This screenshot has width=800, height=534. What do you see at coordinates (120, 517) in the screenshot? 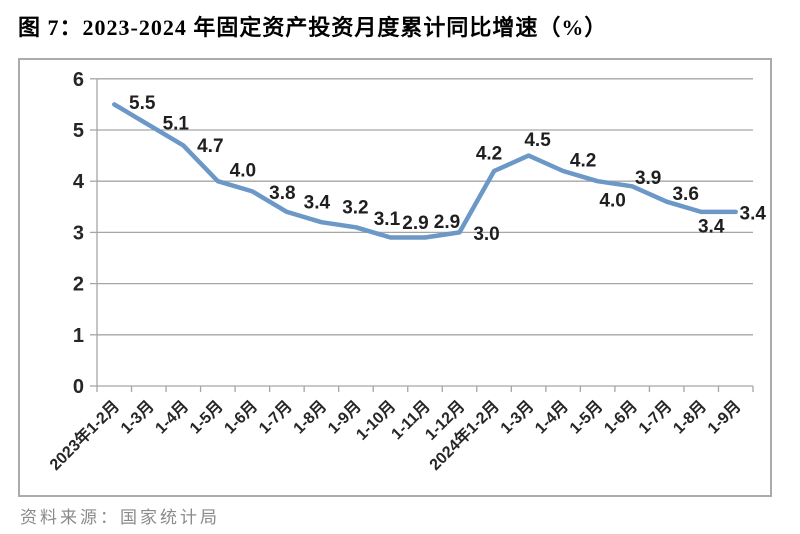
I see `source-note: 资料来源：国家统计局` at bounding box center [120, 517].